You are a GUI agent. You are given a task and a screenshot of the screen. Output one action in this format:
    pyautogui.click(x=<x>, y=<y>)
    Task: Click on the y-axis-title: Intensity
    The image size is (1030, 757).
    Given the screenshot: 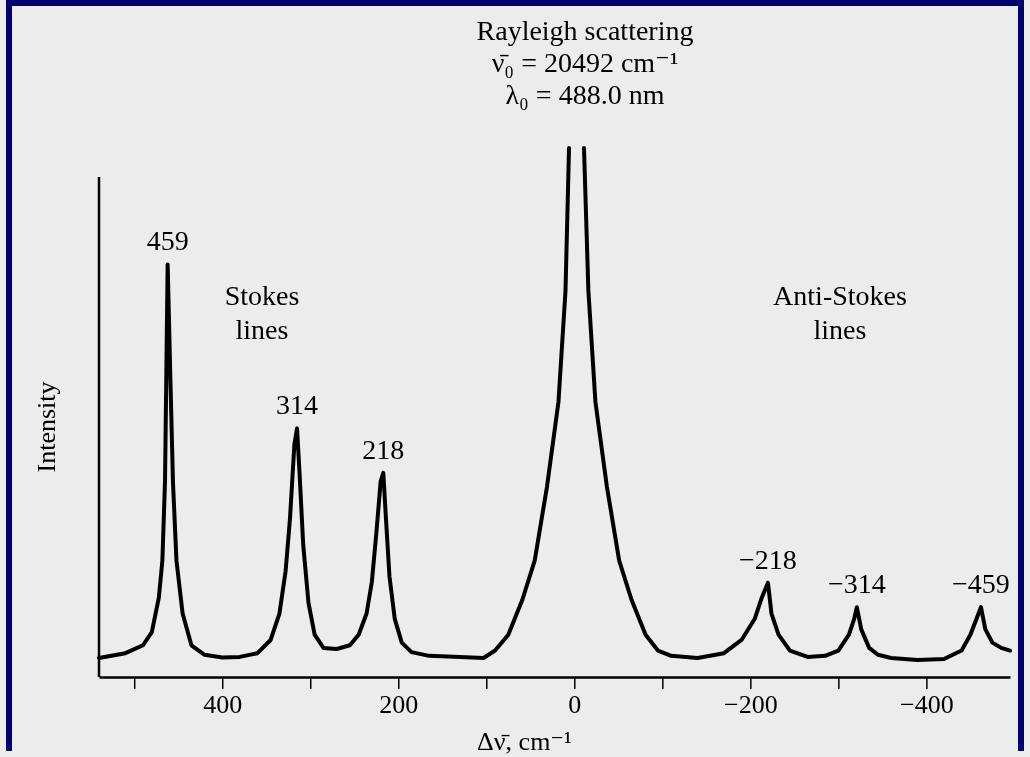 What is the action you would take?
    pyautogui.click(x=46, y=427)
    